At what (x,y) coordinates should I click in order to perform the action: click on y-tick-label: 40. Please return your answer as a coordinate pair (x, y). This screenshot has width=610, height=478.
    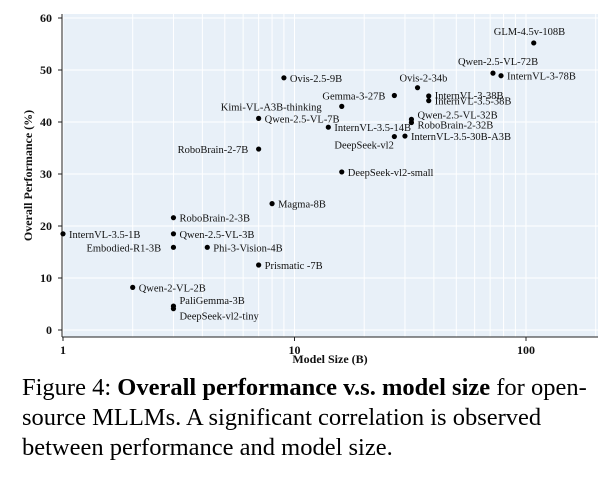
    Looking at the image, I should click on (46, 122).